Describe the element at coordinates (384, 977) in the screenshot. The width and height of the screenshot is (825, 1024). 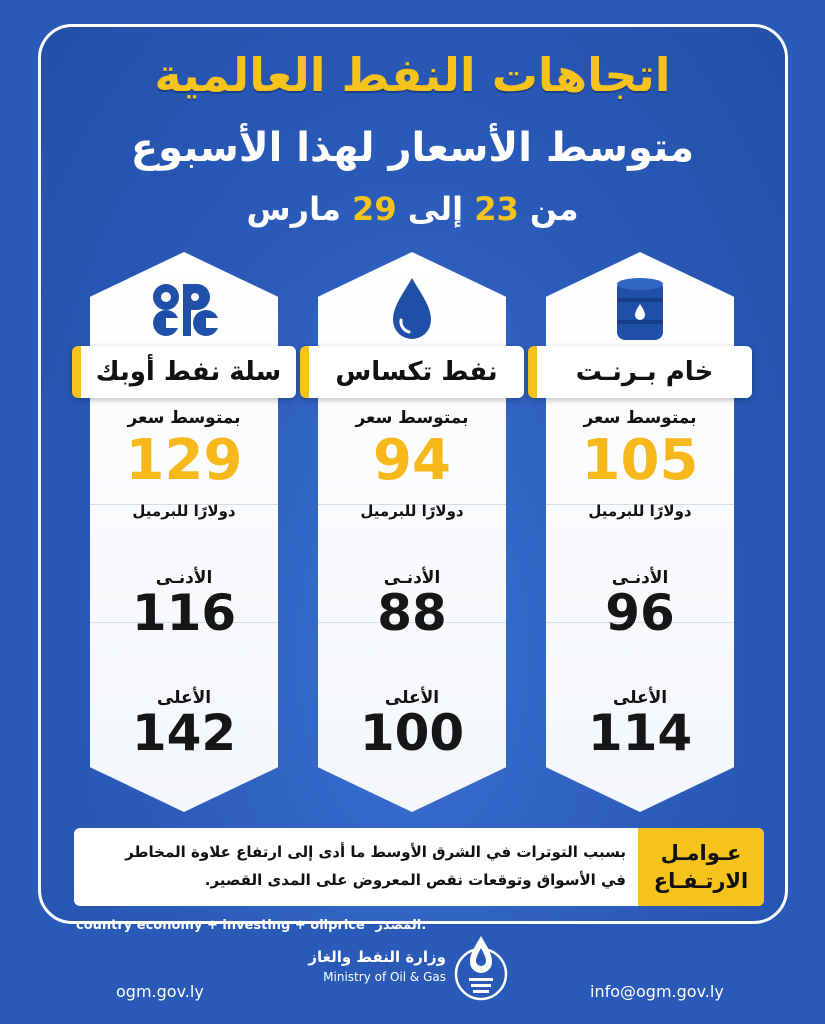
I see `ministry-name-en: Ministry of Oil & Gas` at that location.